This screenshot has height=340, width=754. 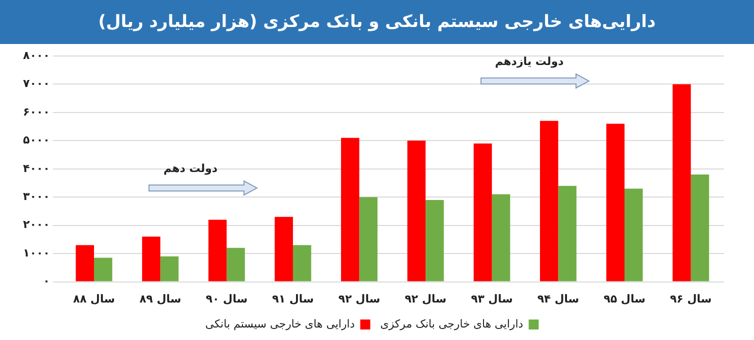 What do you see at coordinates (529, 61) in the screenshot?
I see `annotation: دولت یازدهم` at bounding box center [529, 61].